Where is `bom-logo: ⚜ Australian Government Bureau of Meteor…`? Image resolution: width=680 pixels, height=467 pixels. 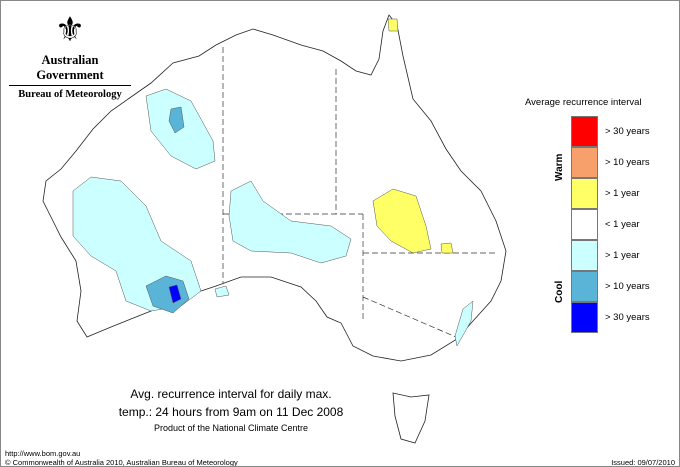 bom-logo: ⚜ Australian Government Bureau of Meteor… is located at coordinates (70, 55).